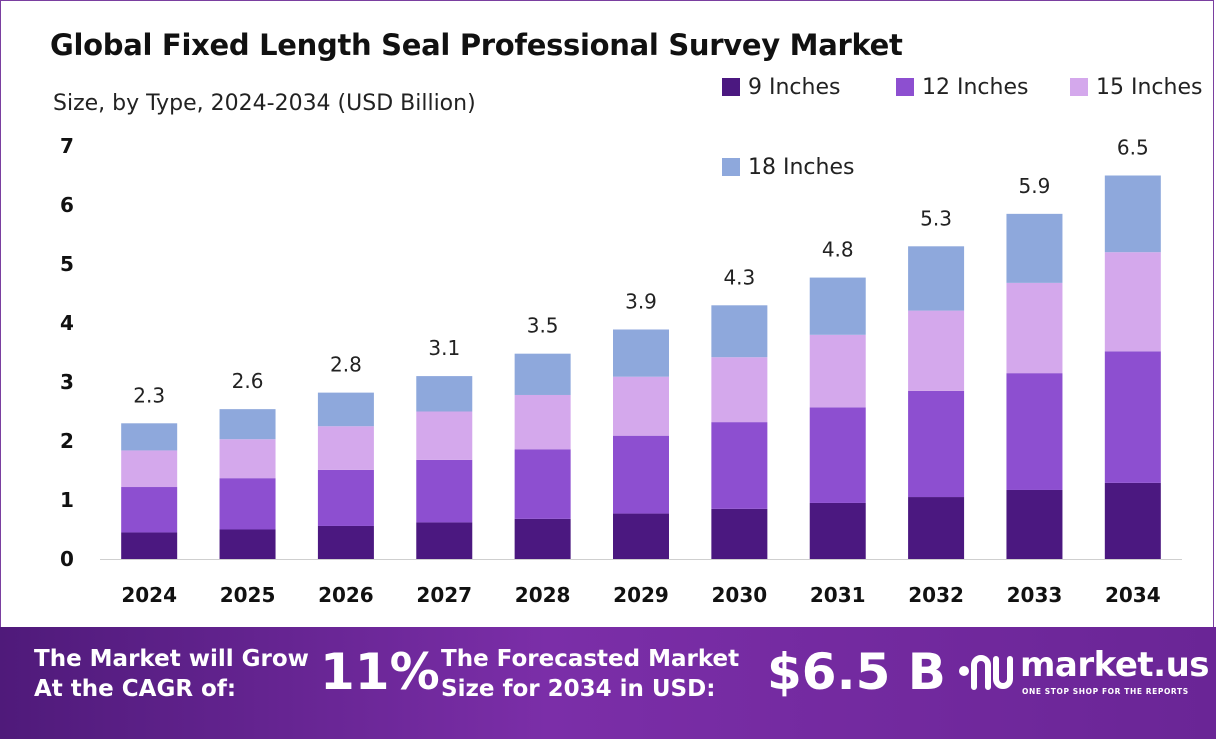 This screenshot has width=1216, height=739. What do you see at coordinates (838, 595) in the screenshot?
I see `x-tick-label: 2031` at bounding box center [838, 595].